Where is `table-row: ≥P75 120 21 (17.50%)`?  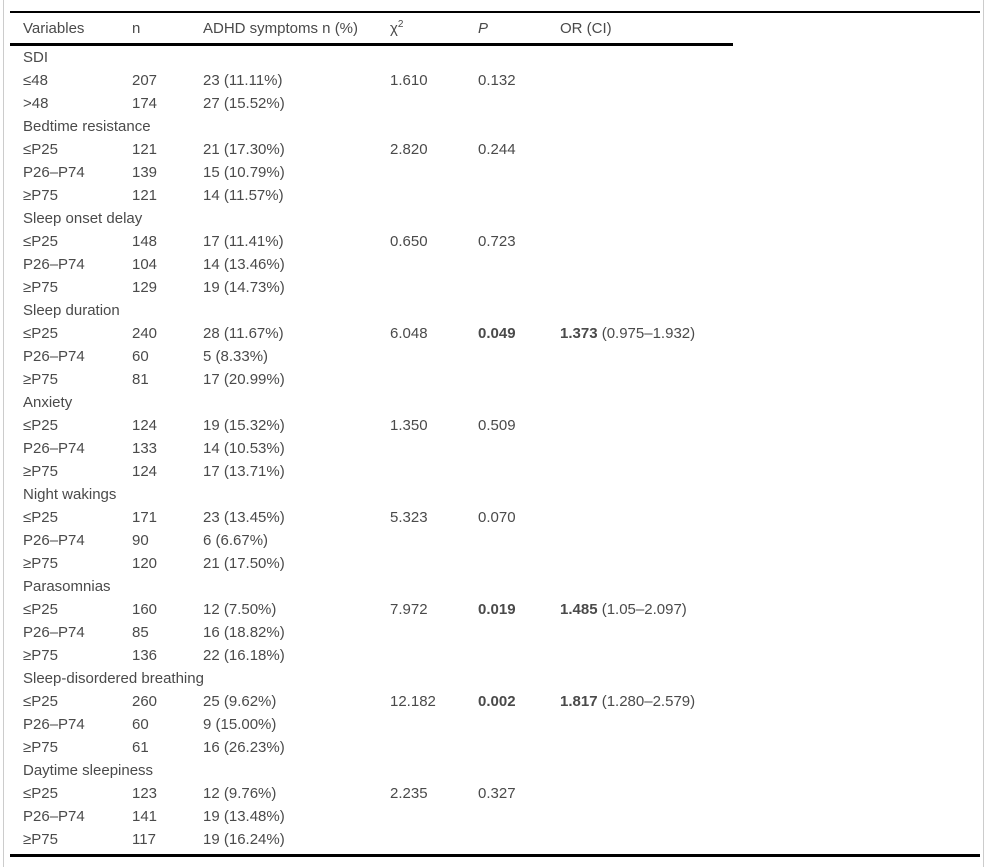 table-row: ≥P75 120 21 (17.50%) is located at coordinates (495, 563).